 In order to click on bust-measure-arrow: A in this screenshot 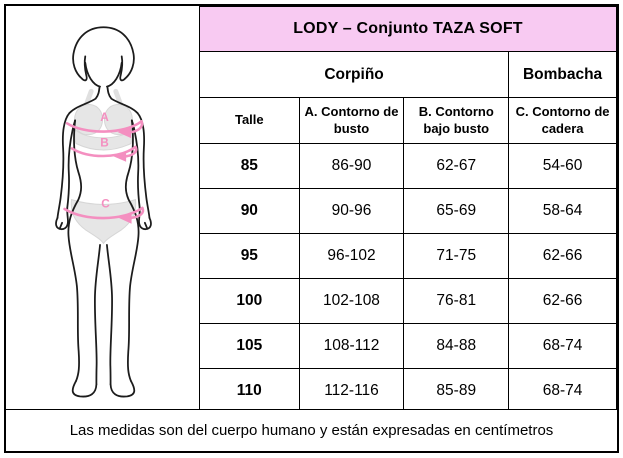, I will do `click(104, 124)`.